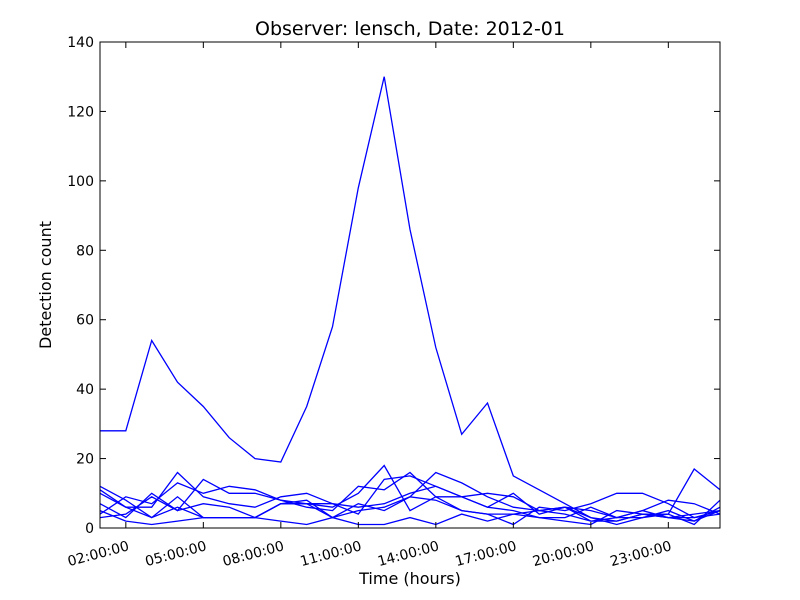 The width and height of the screenshot is (800, 600). What do you see at coordinates (85, 460) in the screenshot?
I see `y-tick-label: 20` at bounding box center [85, 460].